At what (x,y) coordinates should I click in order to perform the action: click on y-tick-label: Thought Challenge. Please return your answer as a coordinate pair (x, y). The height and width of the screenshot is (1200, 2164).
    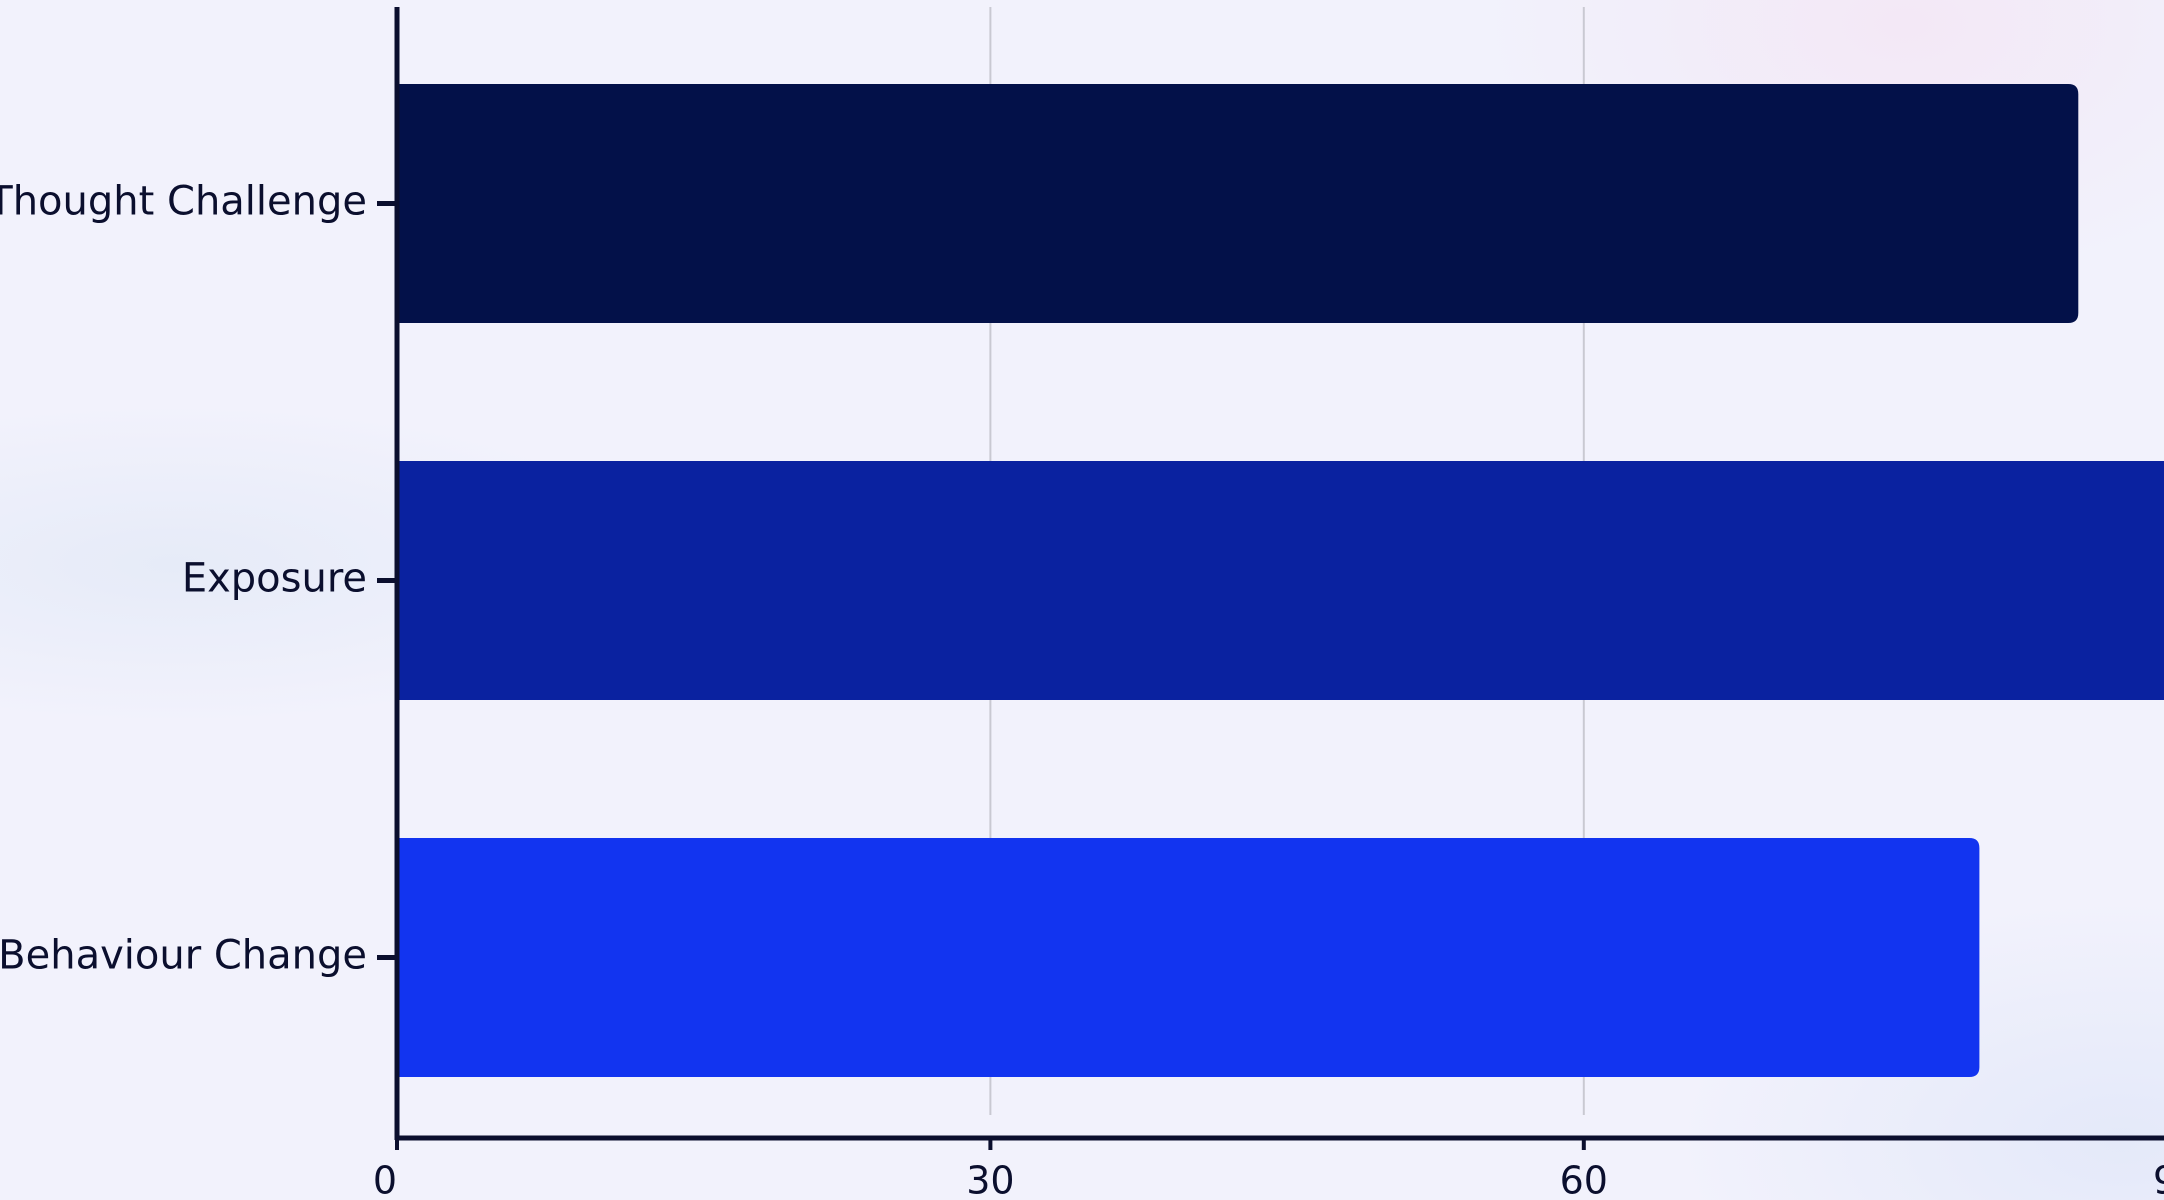
    Looking at the image, I should click on (183, 202).